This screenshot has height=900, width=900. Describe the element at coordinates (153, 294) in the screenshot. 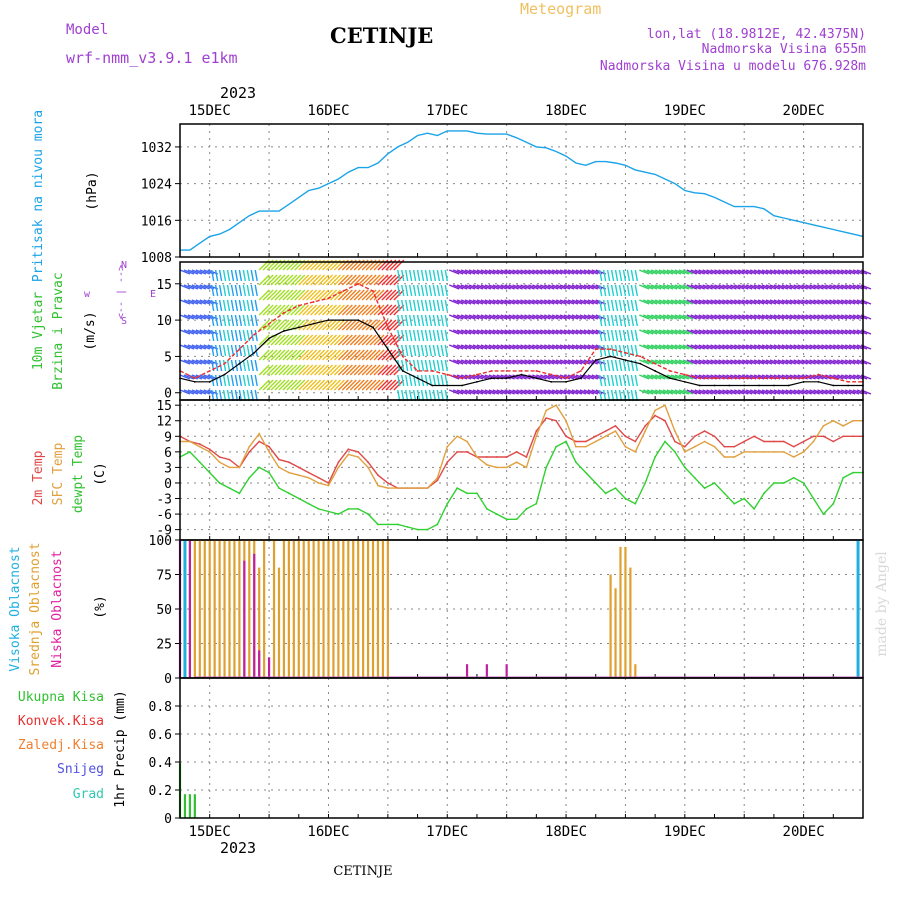

I see `wind-key-east: E` at that location.